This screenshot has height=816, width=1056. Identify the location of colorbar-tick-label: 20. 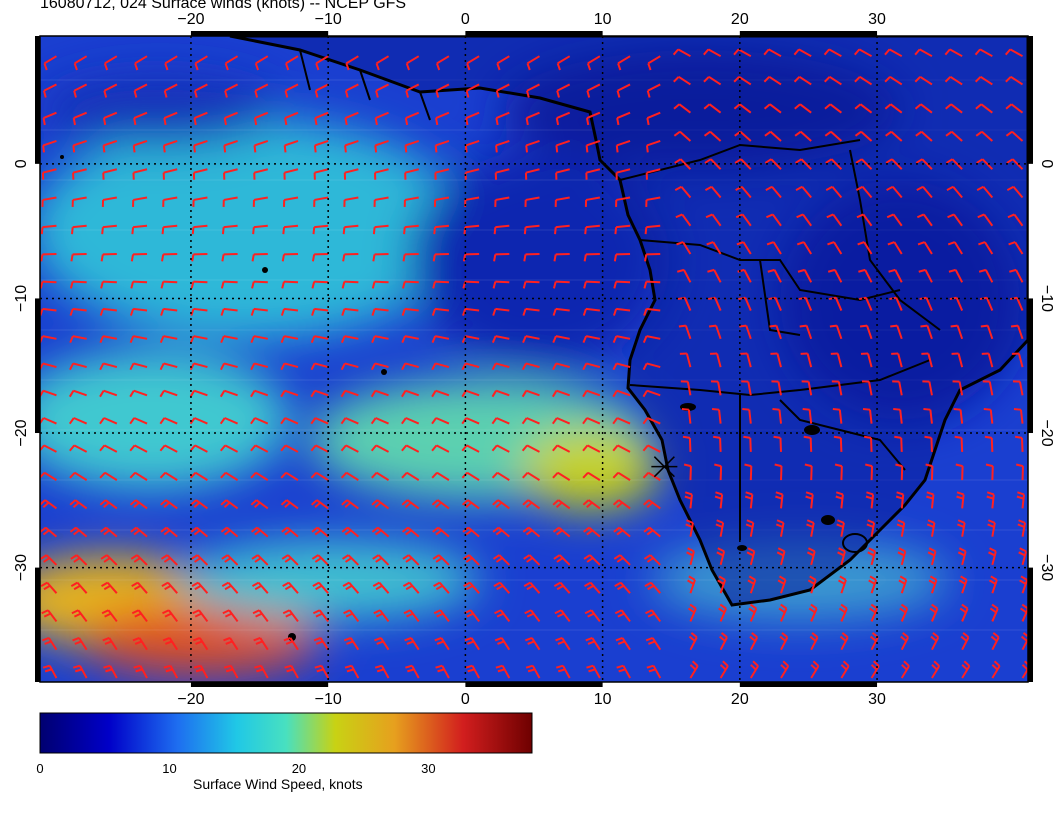
(299, 768).